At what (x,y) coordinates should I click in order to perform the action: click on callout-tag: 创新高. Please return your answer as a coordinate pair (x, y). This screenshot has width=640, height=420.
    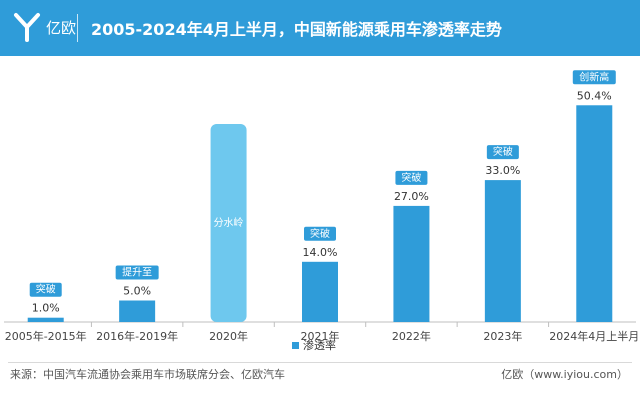
    Looking at the image, I should click on (594, 76).